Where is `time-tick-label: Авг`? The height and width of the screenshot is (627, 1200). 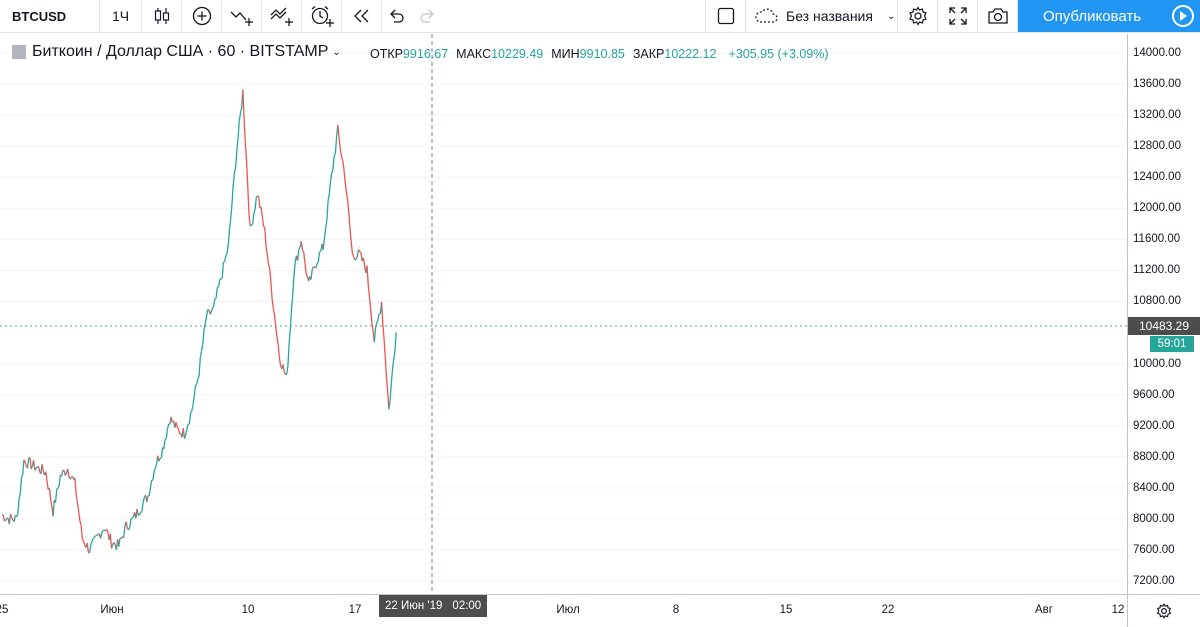 time-tick-label: Авг is located at coordinates (1044, 610).